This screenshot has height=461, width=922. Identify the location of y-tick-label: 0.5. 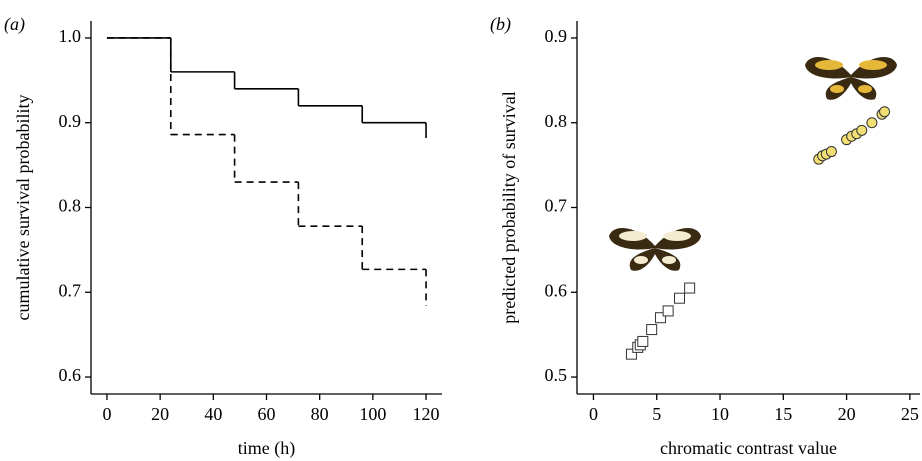
(556, 375).